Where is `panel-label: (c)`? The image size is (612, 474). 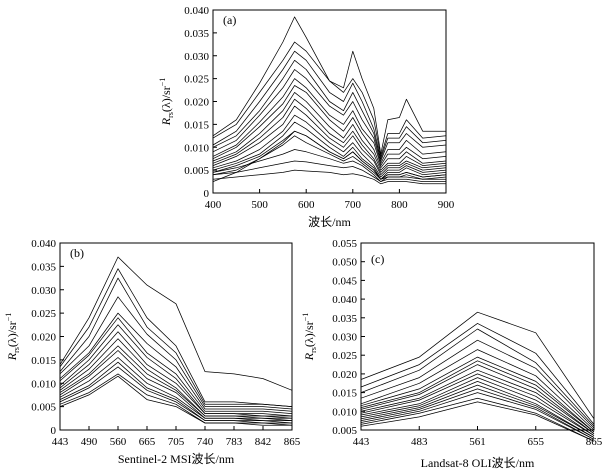
panel-label: (c) is located at coordinates (377, 259).